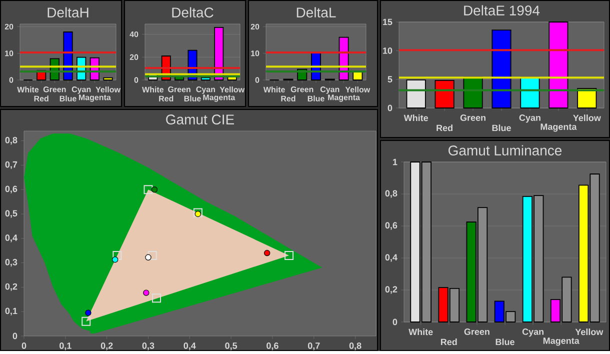  I want to click on x-tick-label: 0,5, so click(231, 346).